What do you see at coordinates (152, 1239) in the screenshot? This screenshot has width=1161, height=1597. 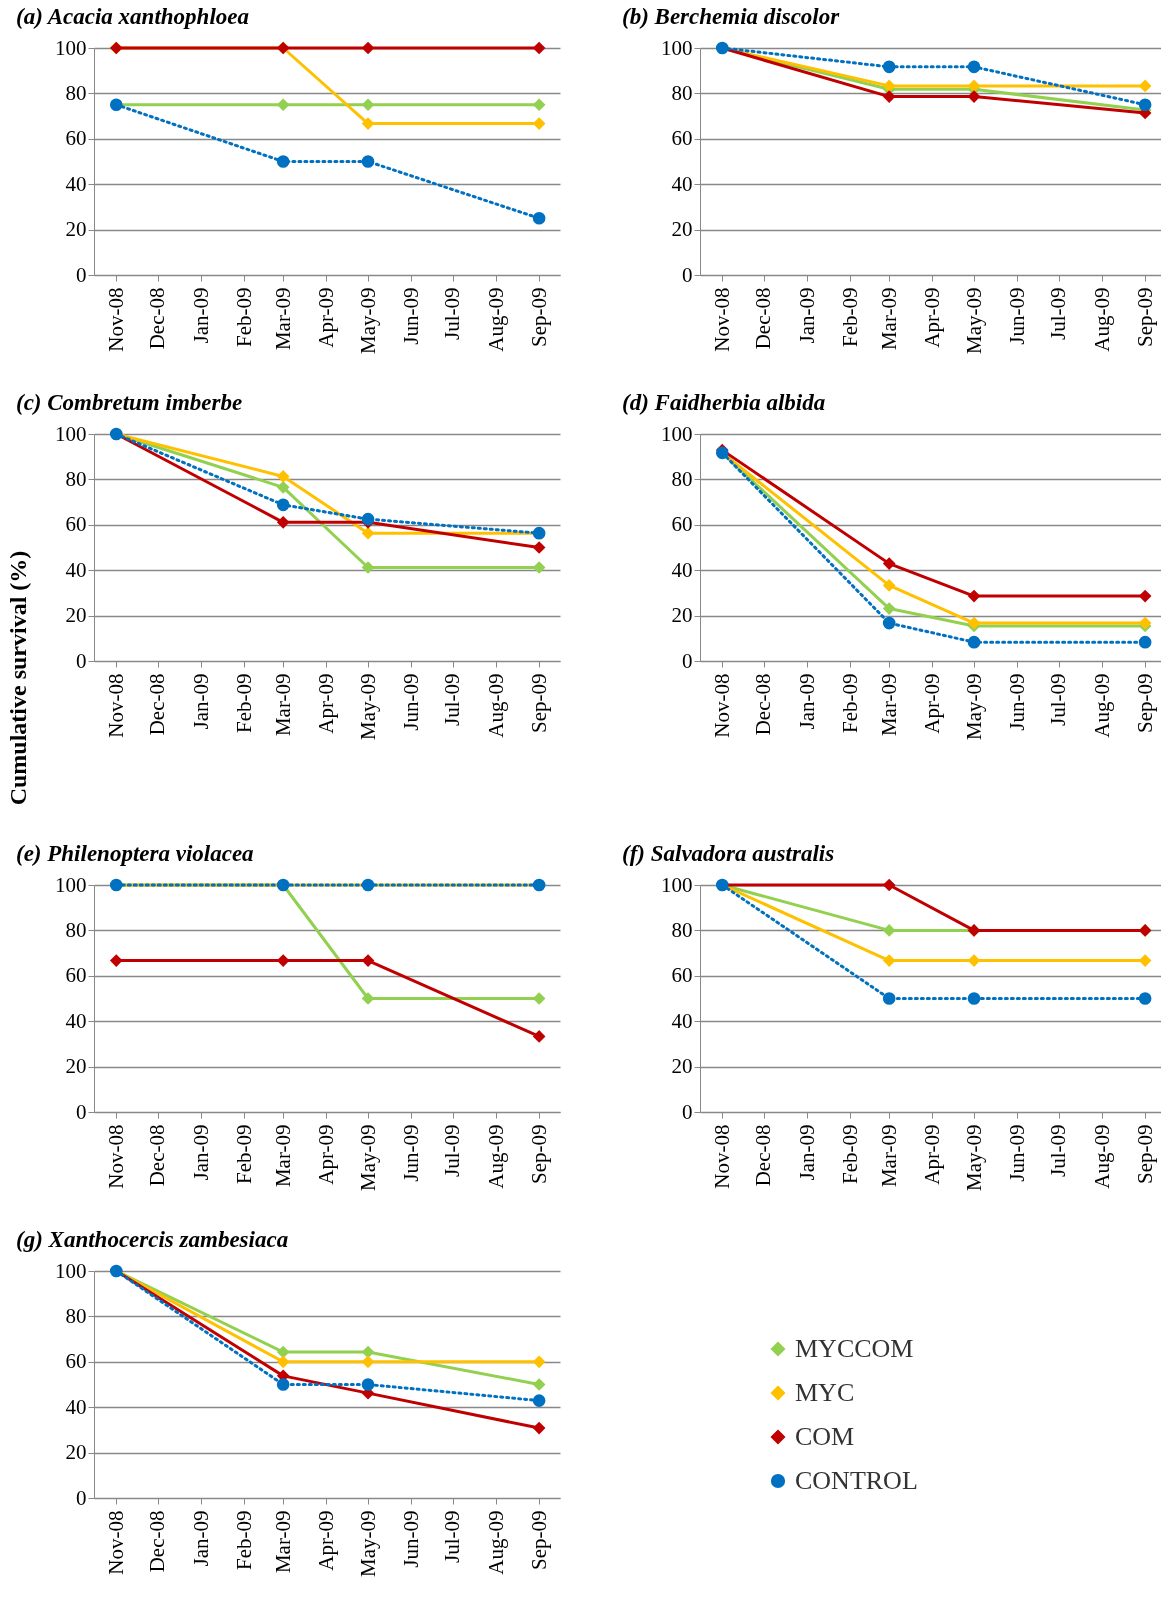 I see `chart-title: (g) Xanthocercis zambesiaca` at bounding box center [152, 1239].